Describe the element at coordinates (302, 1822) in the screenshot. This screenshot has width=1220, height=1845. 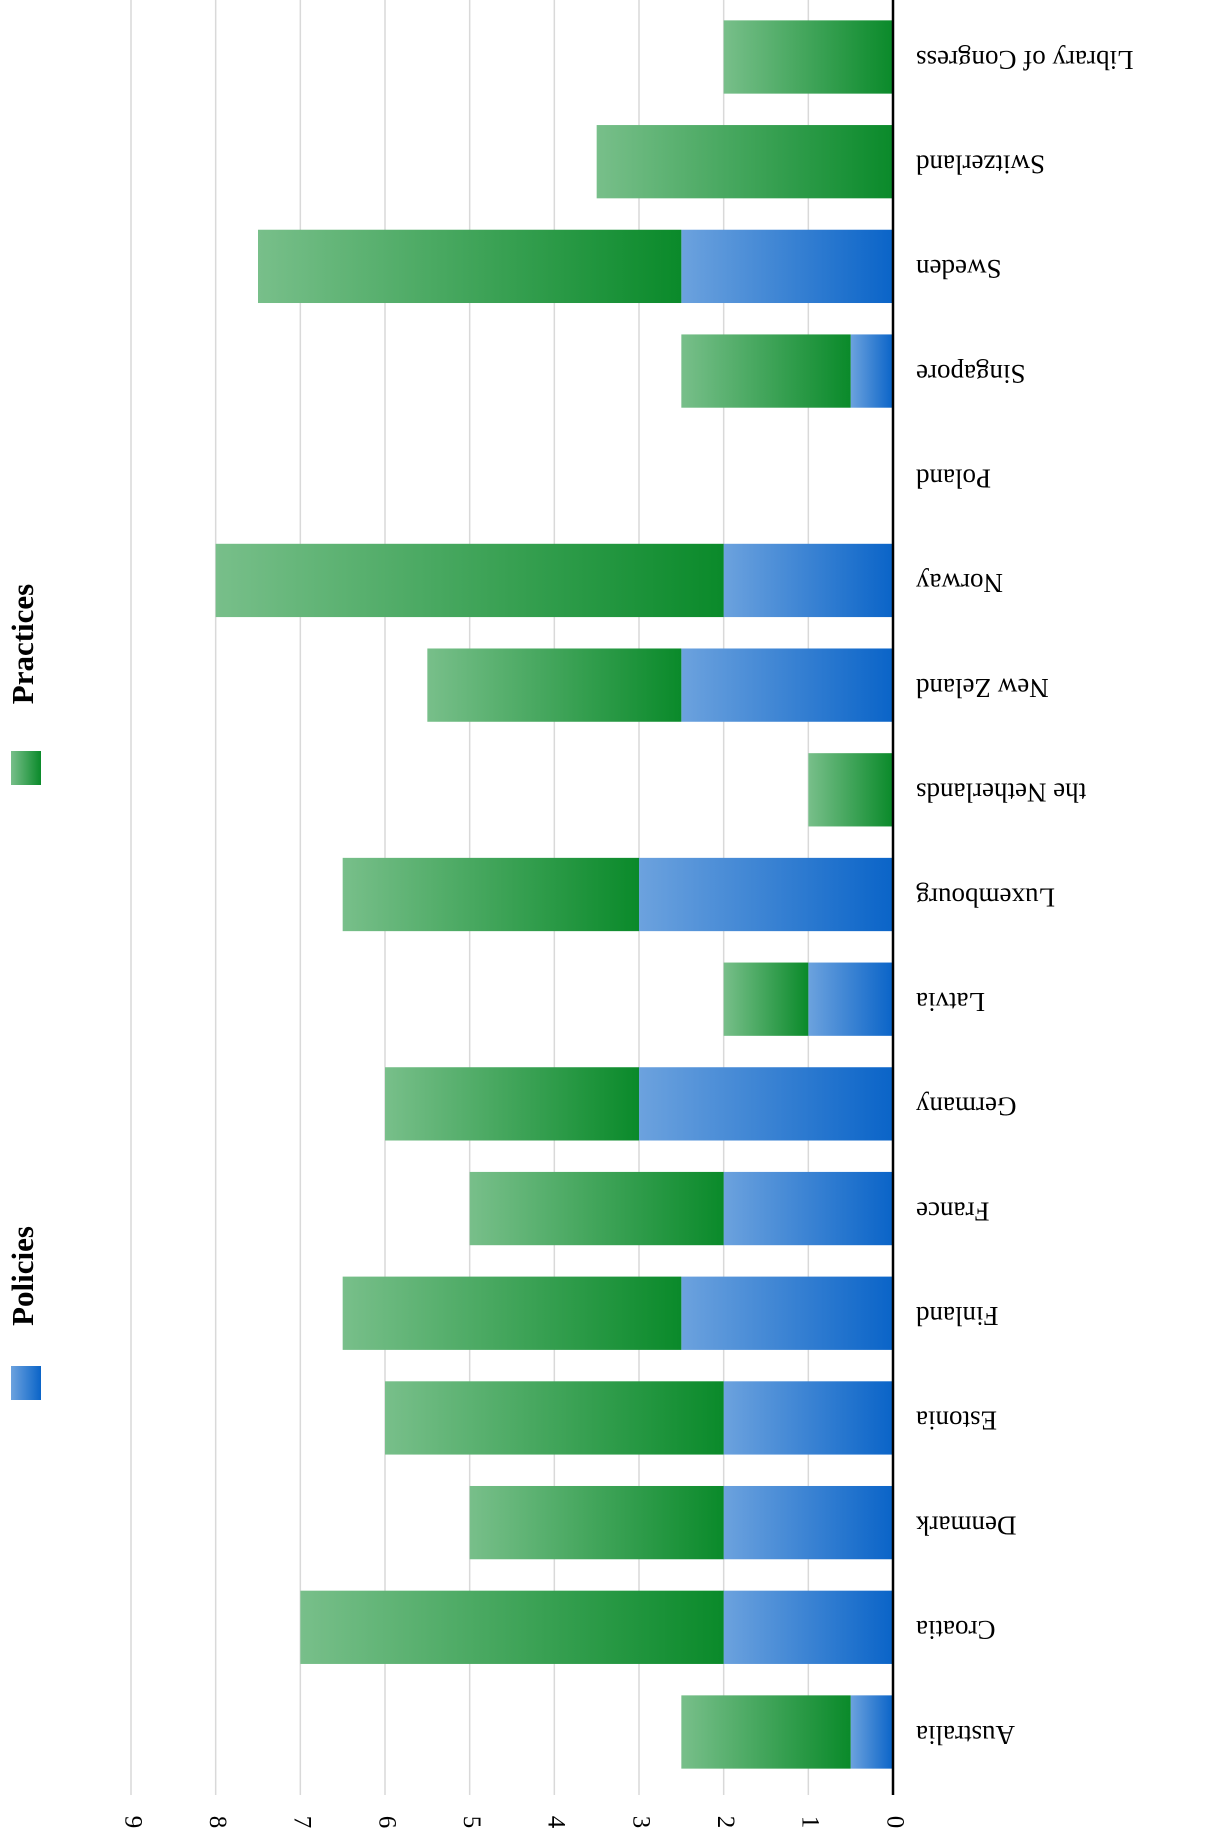
I see `y-tick-label: 7` at that location.